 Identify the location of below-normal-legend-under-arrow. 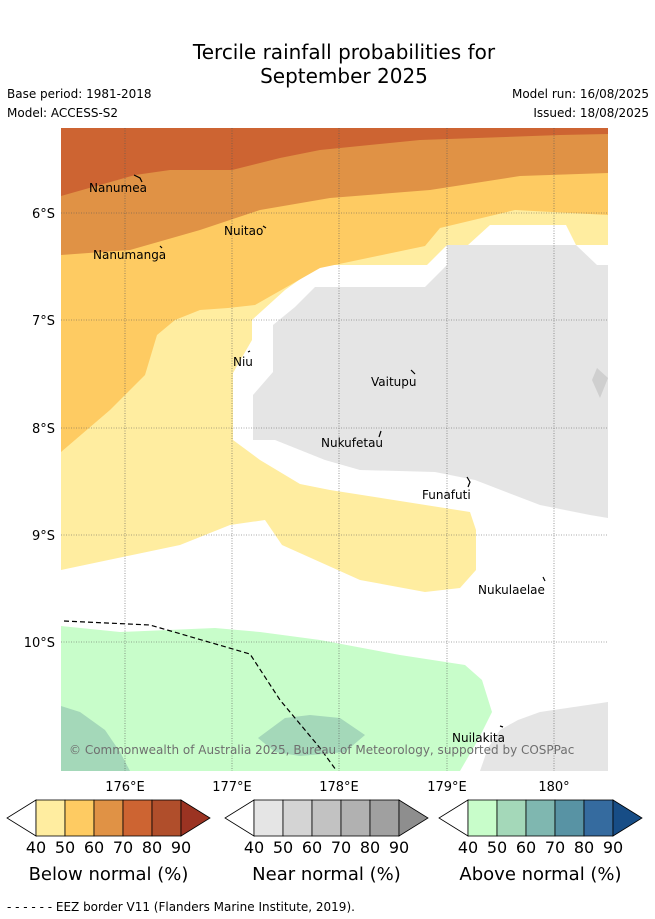
(21, 818).